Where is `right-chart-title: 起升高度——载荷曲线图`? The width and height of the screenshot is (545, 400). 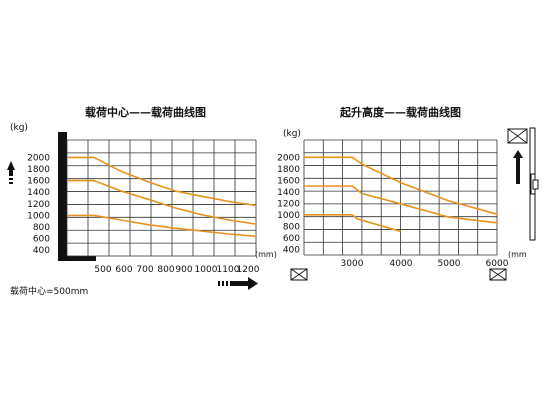 right-chart-title: 起升高度——载荷曲线图 is located at coordinates (400, 112).